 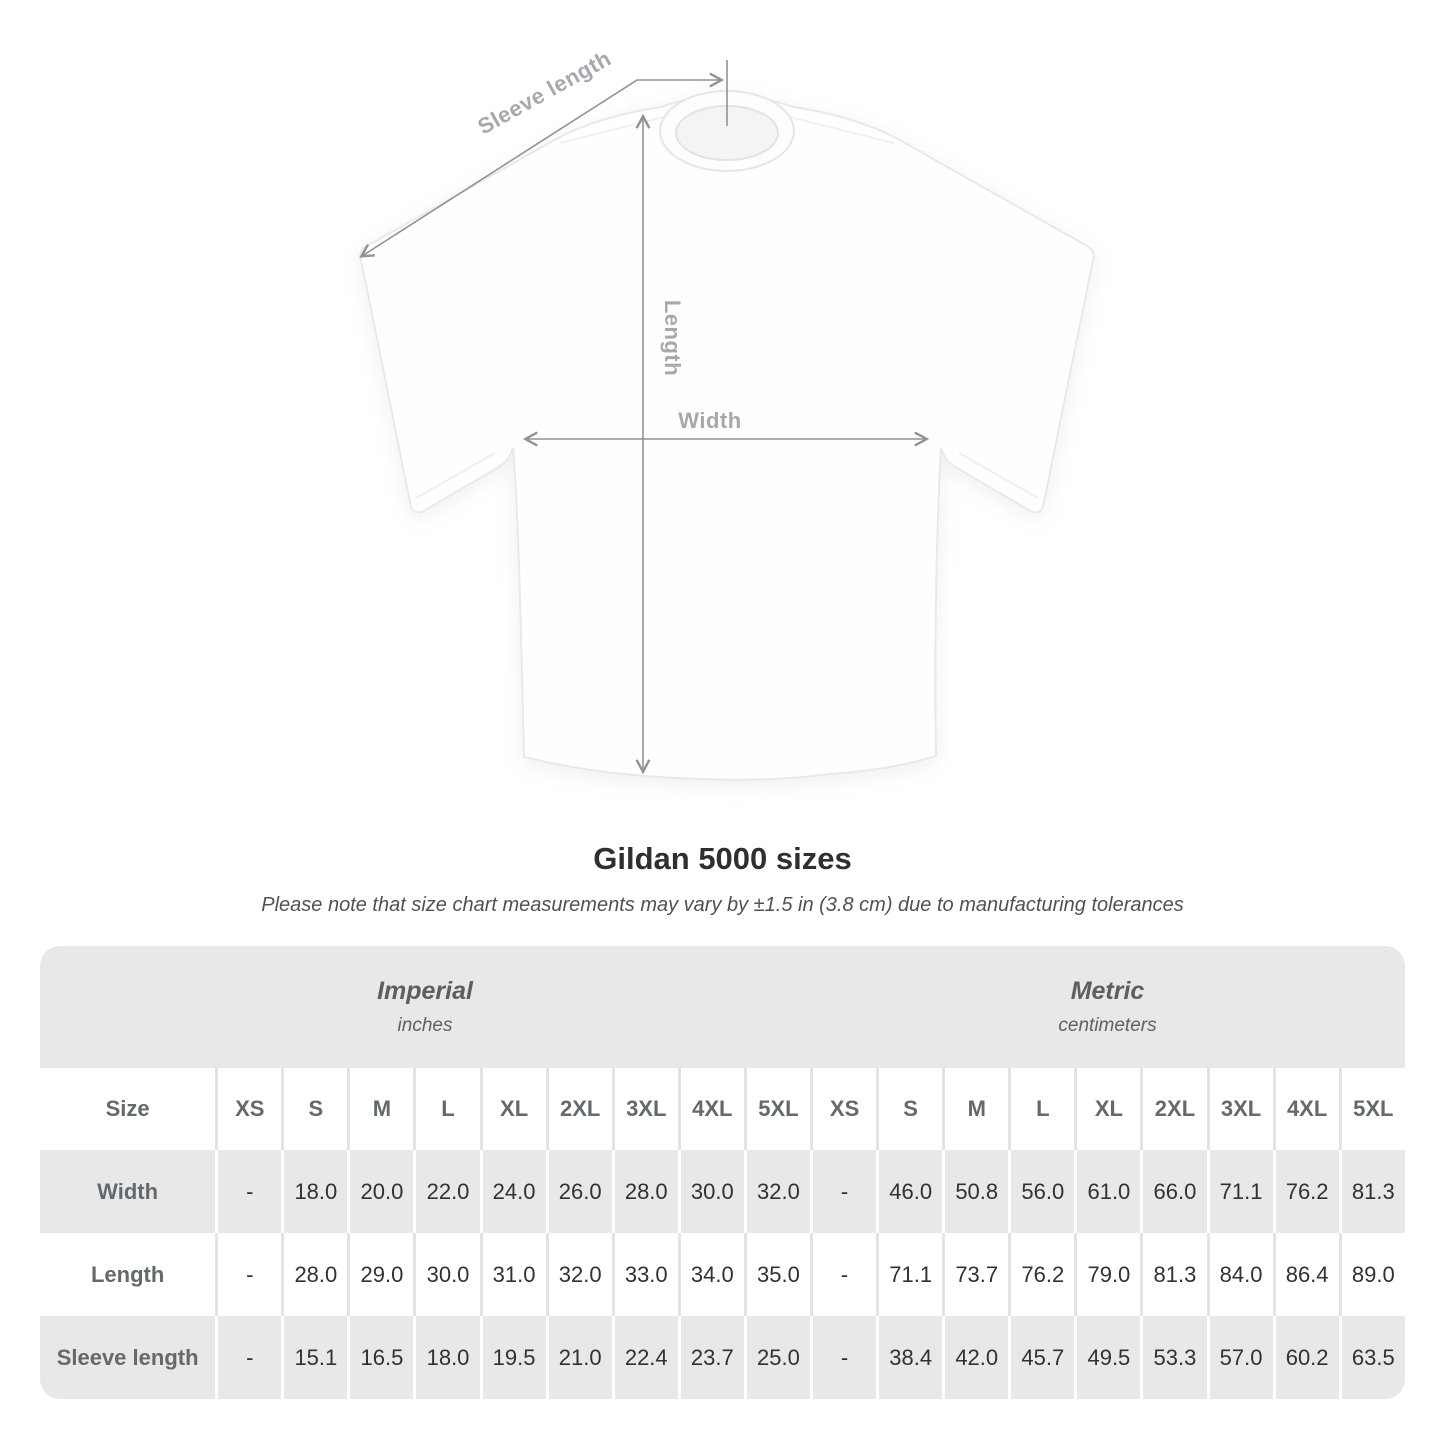 What do you see at coordinates (128, 1357) in the screenshot?
I see `row-label: Sleeve length` at bounding box center [128, 1357].